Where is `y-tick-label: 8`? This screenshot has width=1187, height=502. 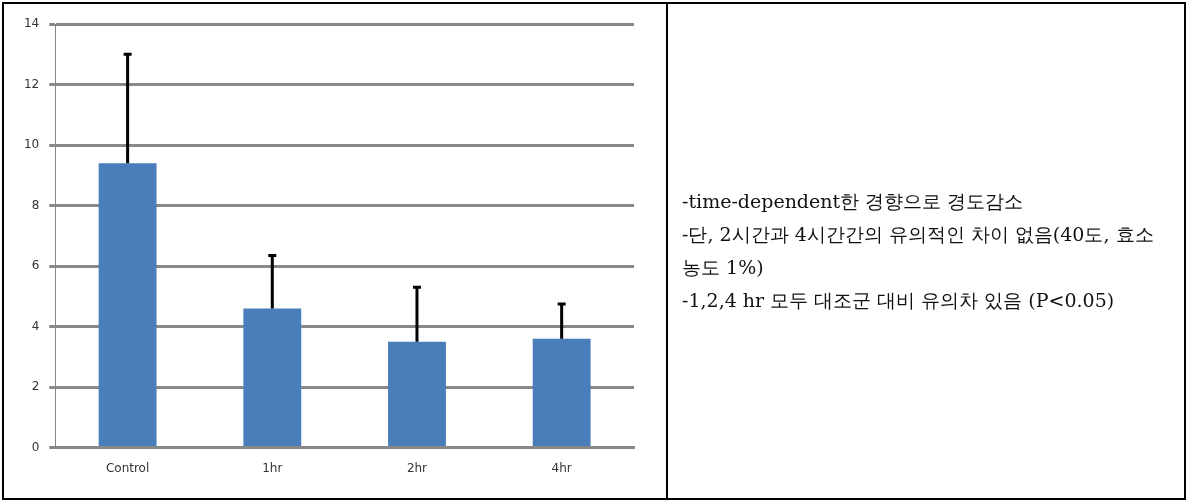 y-tick-label: 8 is located at coordinates (35, 204).